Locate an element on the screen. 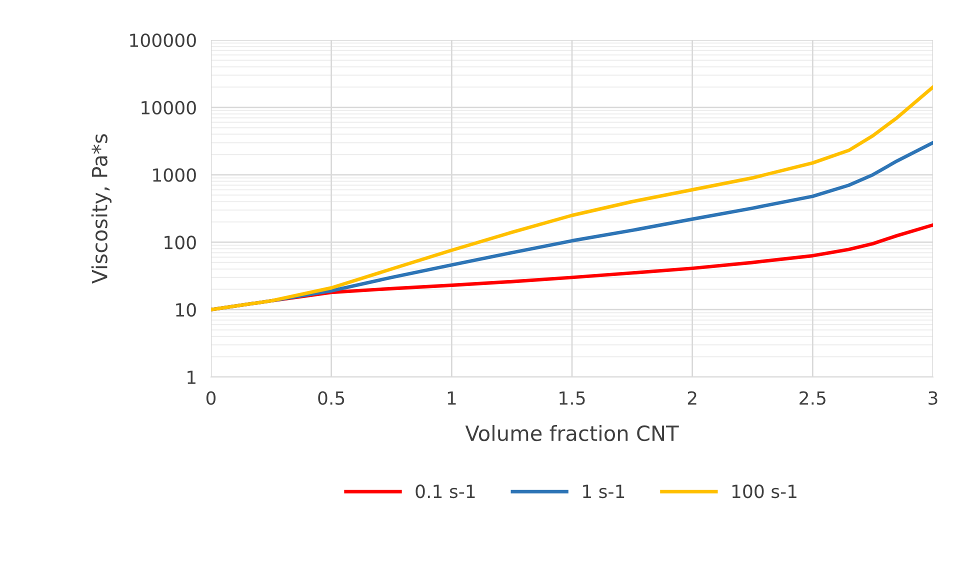 The width and height of the screenshot is (960, 580). x-tick-label: 0 is located at coordinates (211, 398).